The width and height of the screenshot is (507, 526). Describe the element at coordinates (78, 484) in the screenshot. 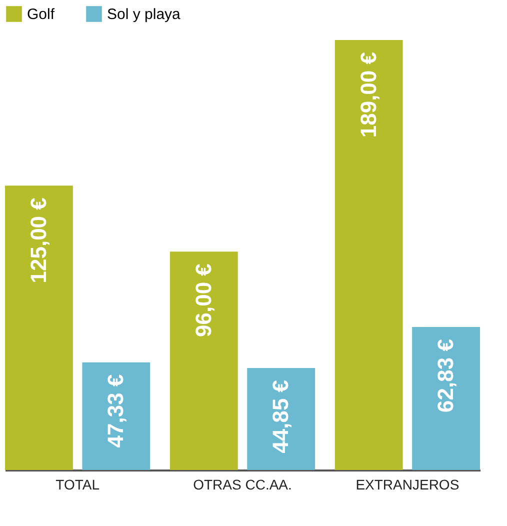

I see `x-tick-label: TOTAL` at that location.